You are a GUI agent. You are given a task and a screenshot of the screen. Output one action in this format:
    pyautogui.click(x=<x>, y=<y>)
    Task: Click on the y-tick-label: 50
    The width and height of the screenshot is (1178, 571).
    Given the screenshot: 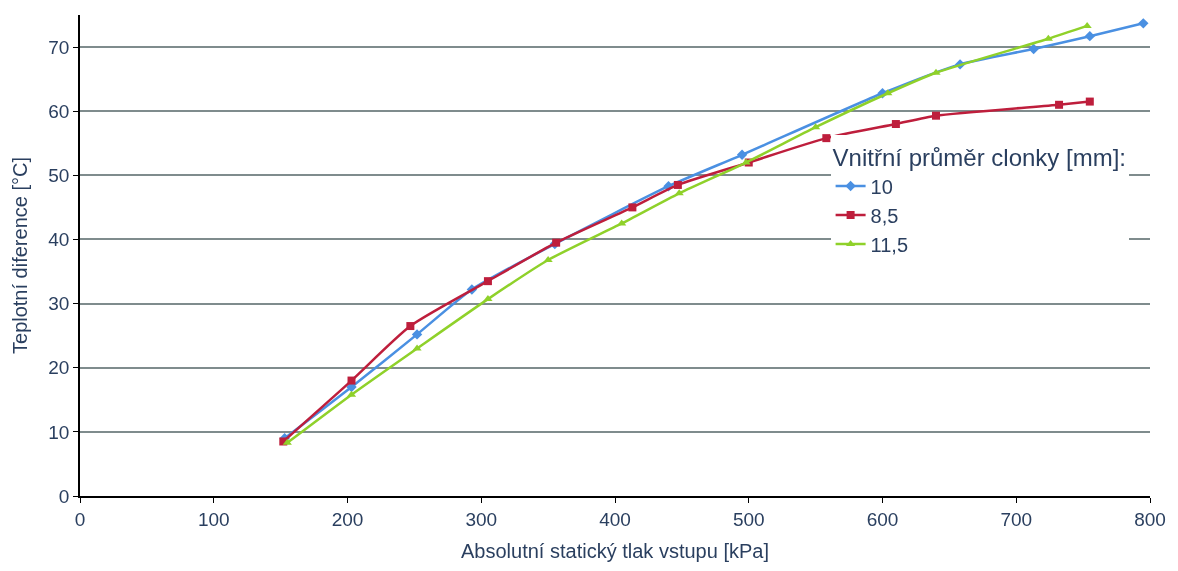 What is the action you would take?
    pyautogui.click(x=59, y=175)
    